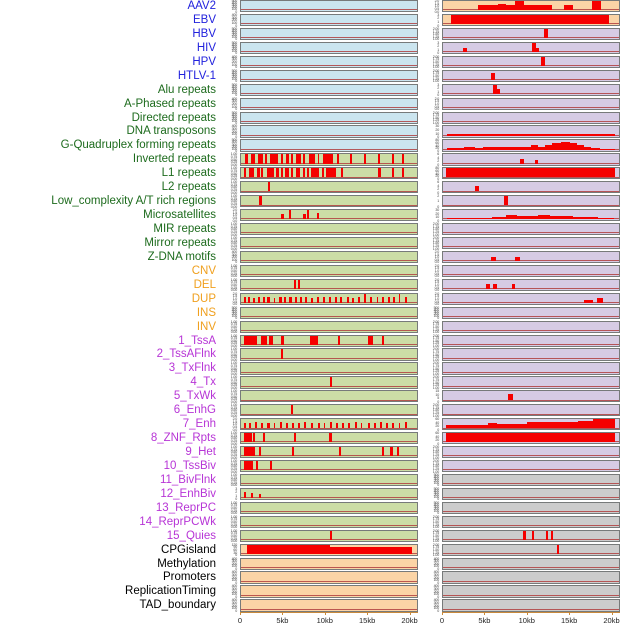  I want to click on y-tick-label: 300, so click(234, 59).